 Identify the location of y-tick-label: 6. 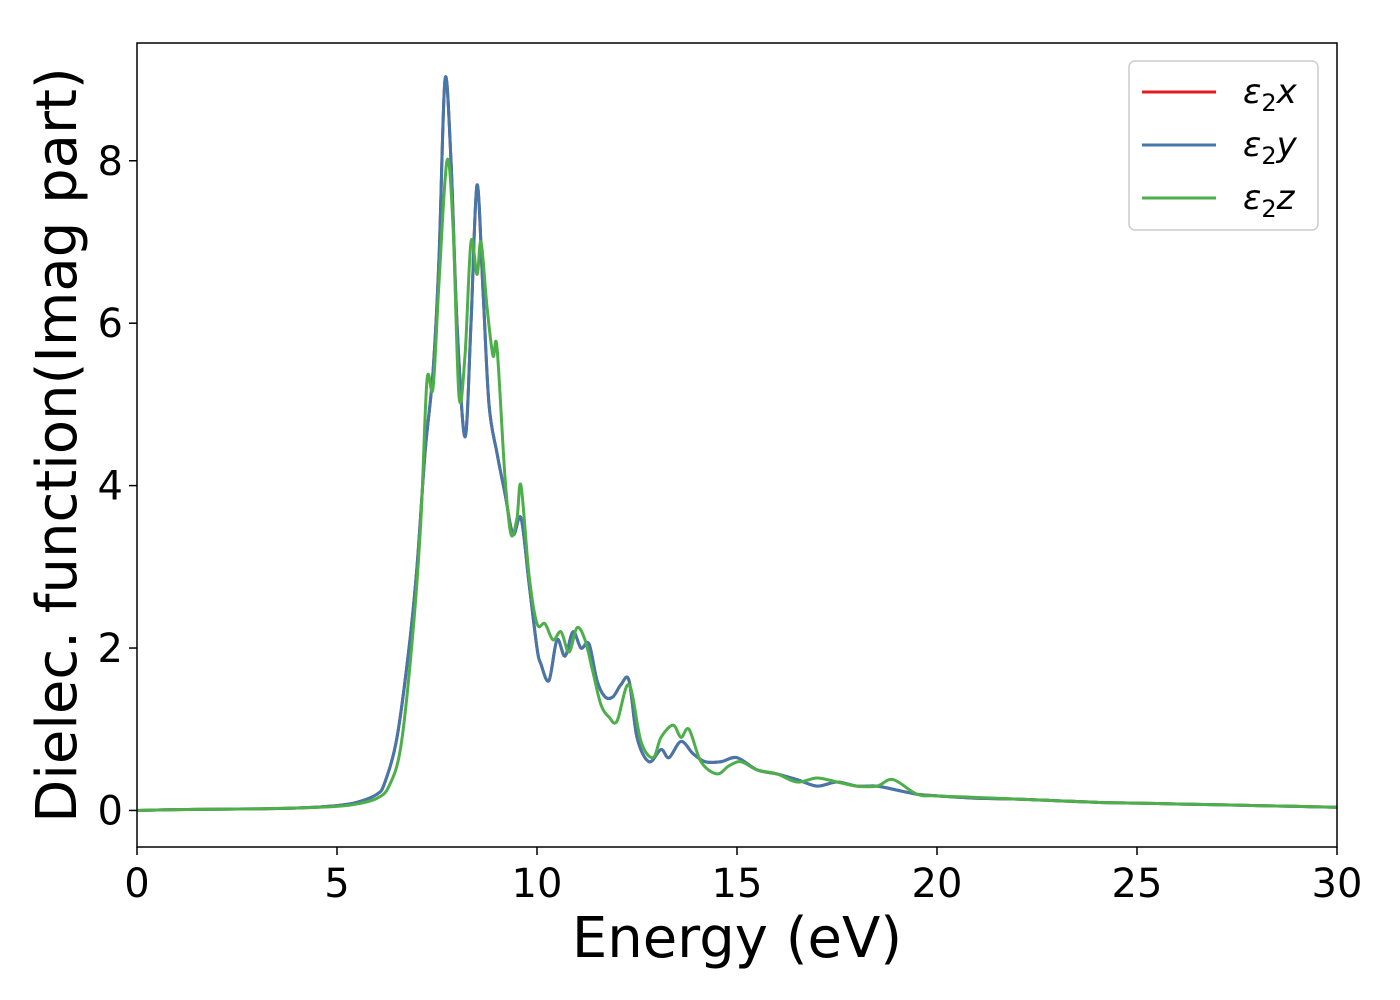
(110, 324).